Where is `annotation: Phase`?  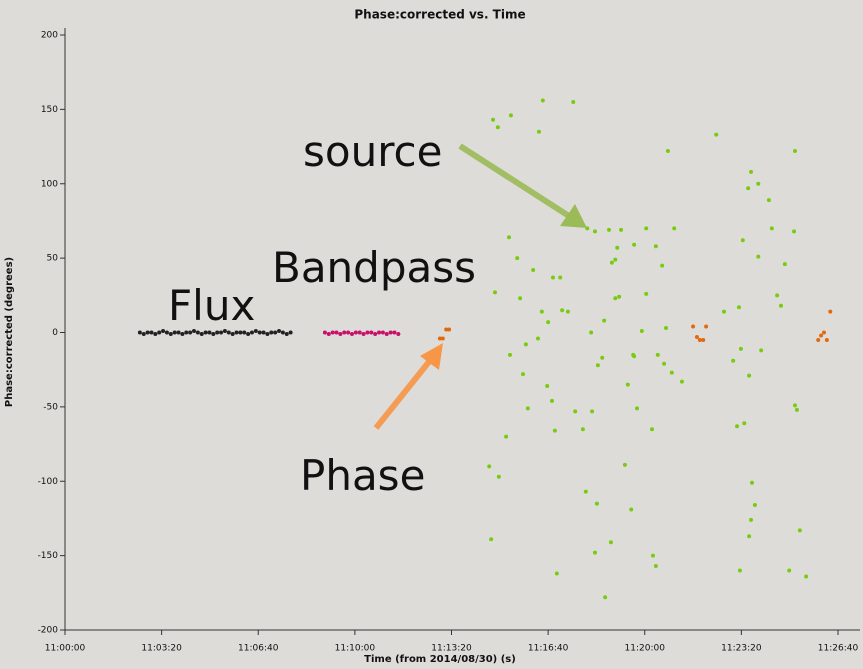
annotation: Phase is located at coordinates (362, 475).